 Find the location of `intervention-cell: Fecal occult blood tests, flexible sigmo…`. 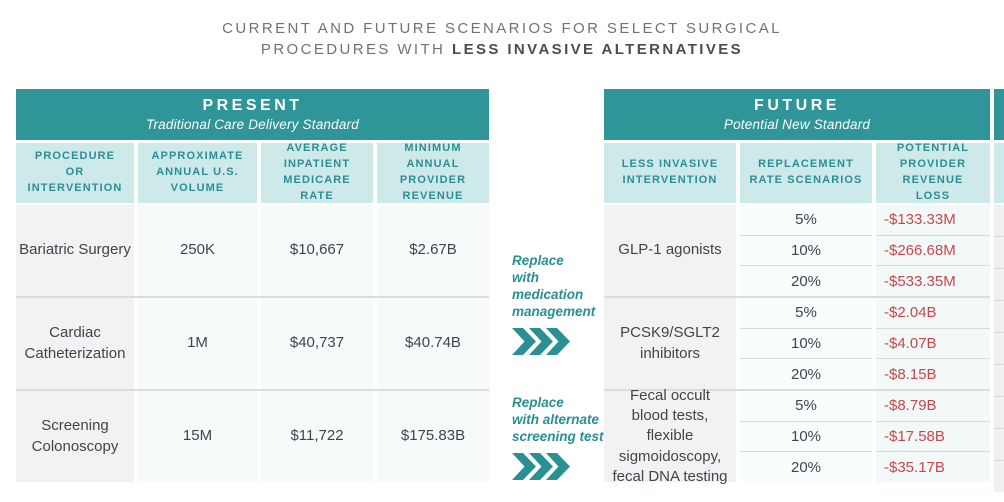

intervention-cell: Fecal occult blood tests, flexible sigmo… is located at coordinates (670, 436).